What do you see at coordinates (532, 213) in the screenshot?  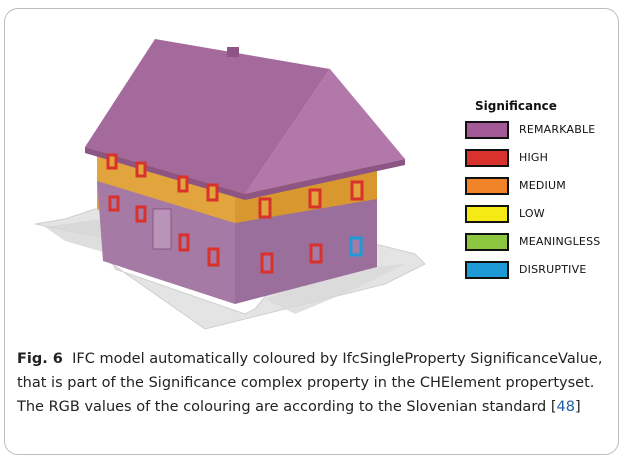 I see `legend-label: LOW` at bounding box center [532, 213].